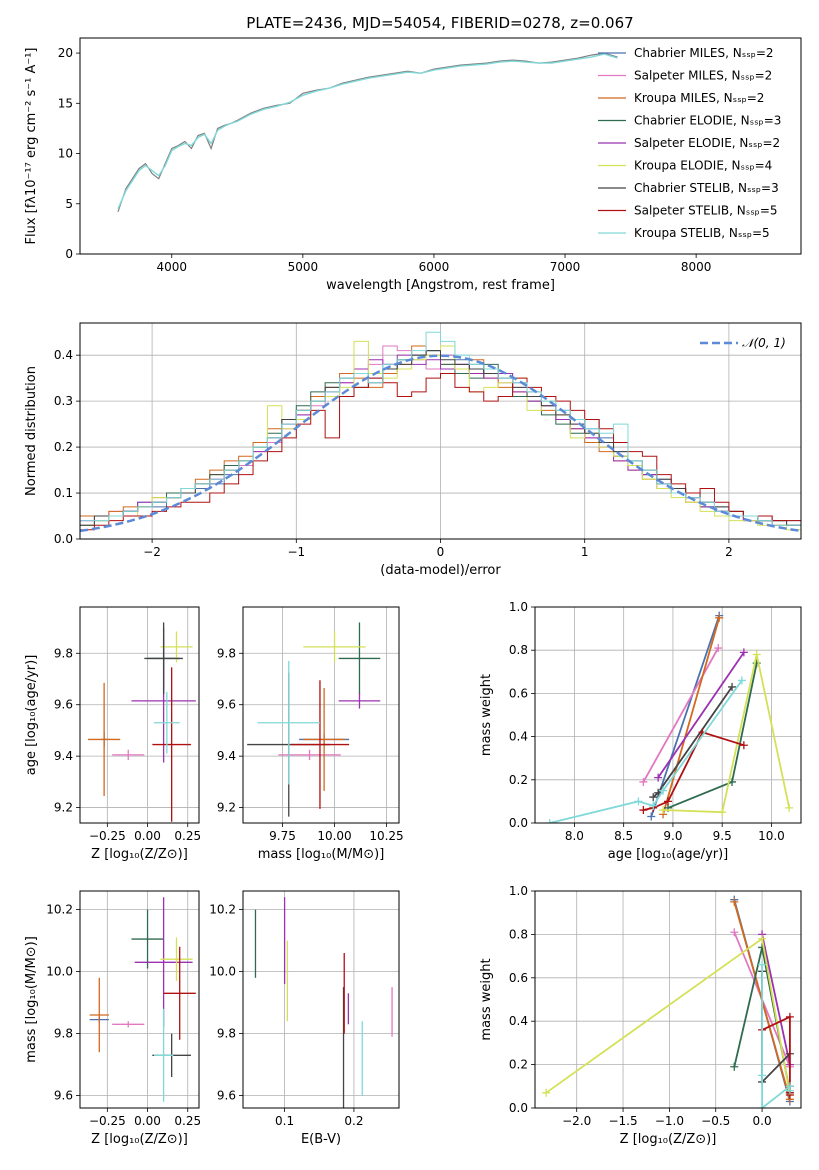  Describe the element at coordinates (63, 401) in the screenshot. I see `y-tick-label: 0.3` at that location.